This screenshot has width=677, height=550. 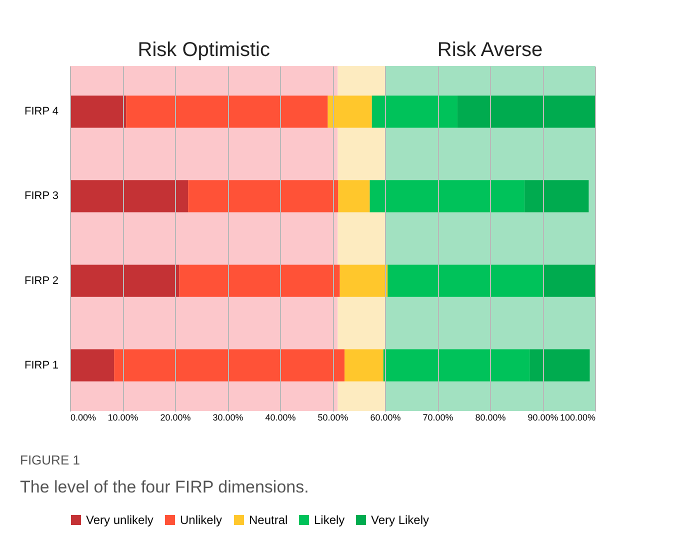 I want to click on x-tick-label: 20.00%, so click(x=175, y=417).